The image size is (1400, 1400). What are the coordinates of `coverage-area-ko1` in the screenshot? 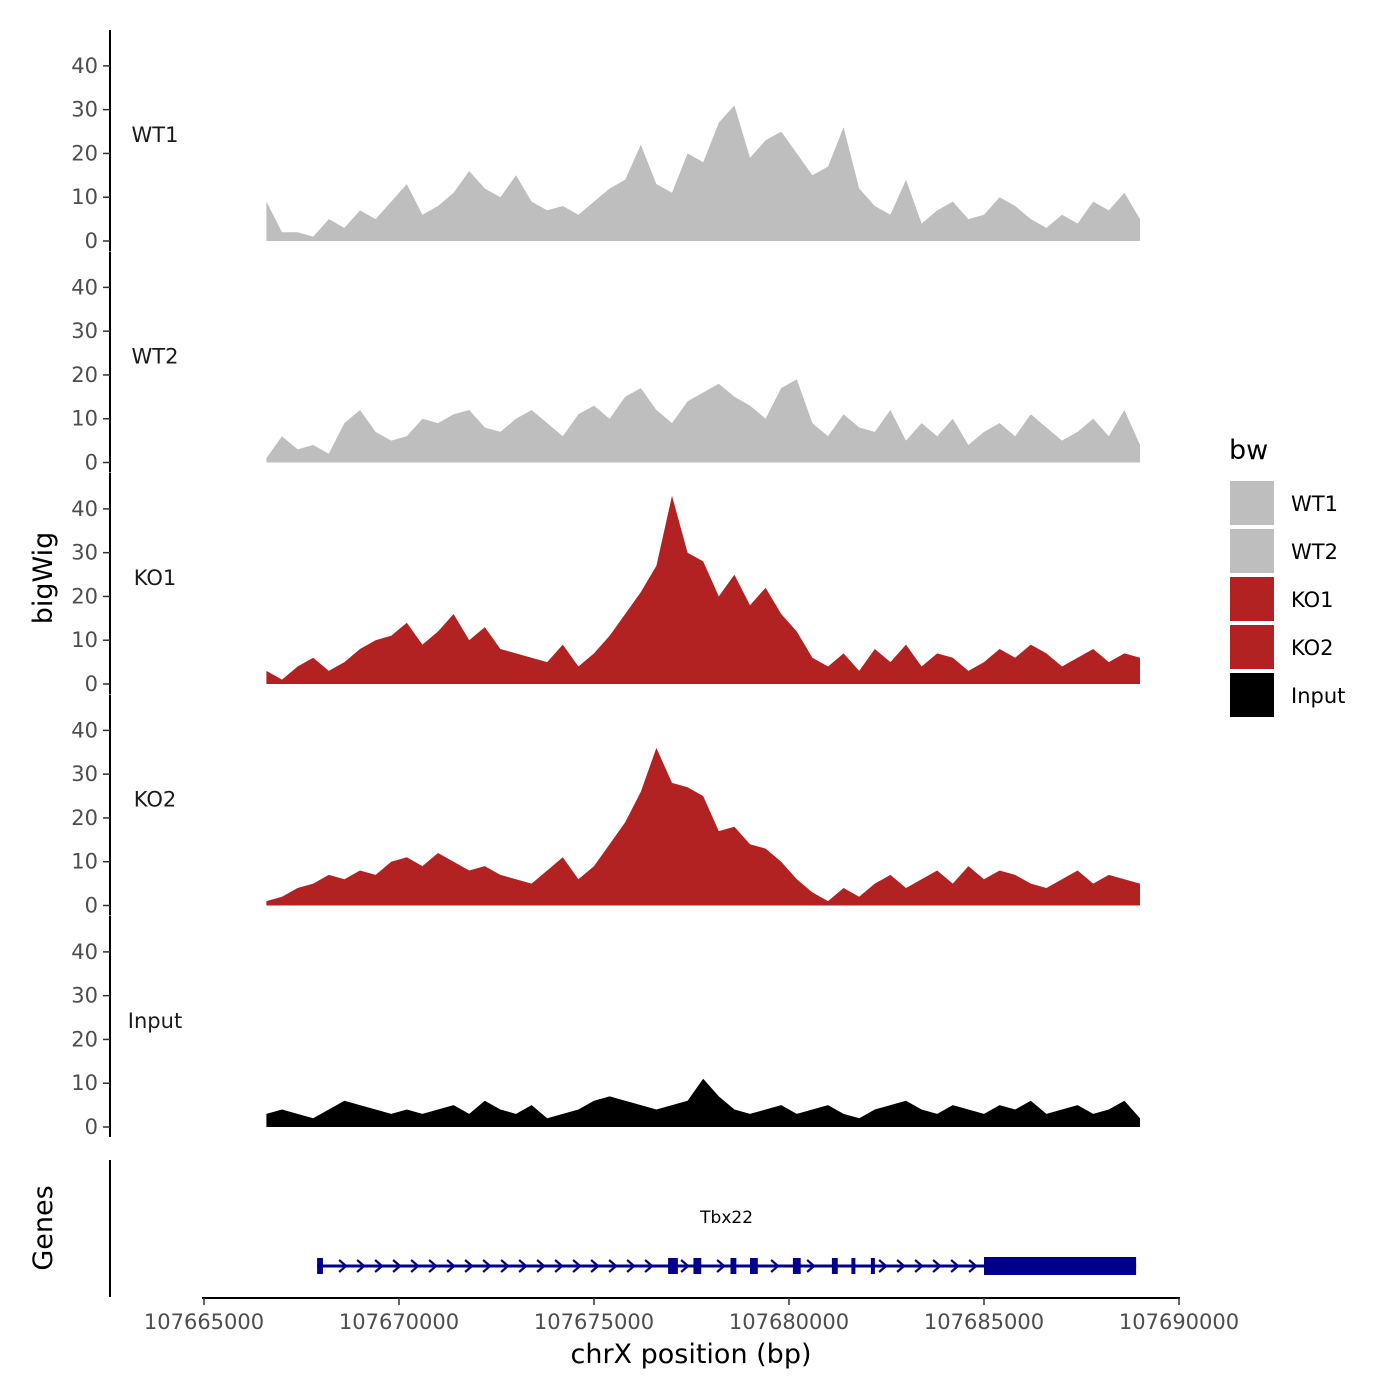 It's located at (703, 589).